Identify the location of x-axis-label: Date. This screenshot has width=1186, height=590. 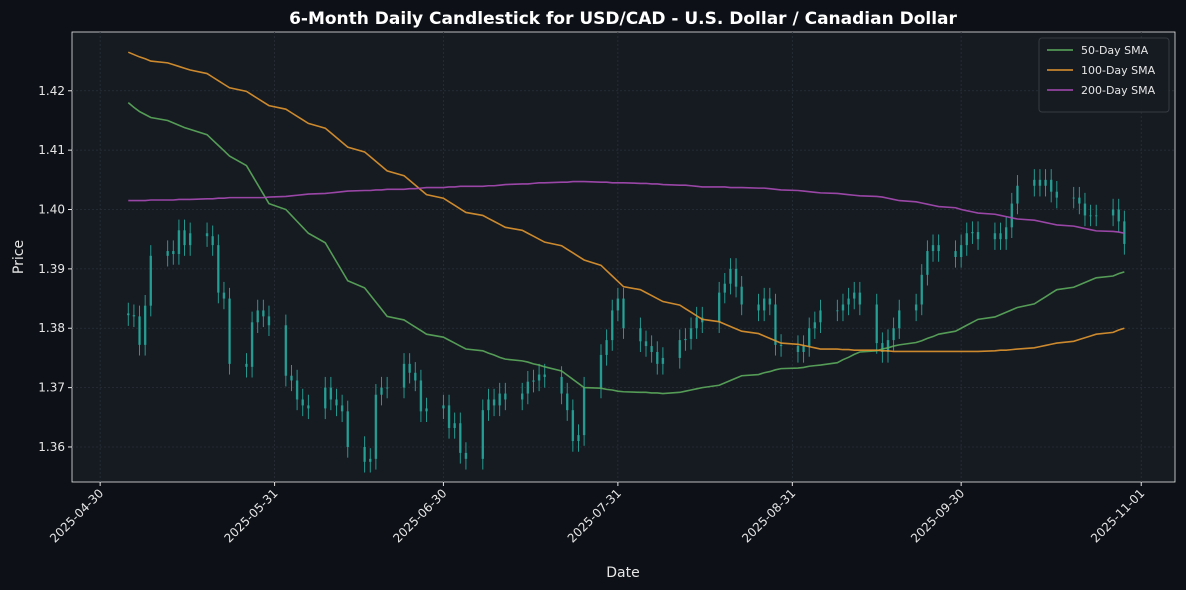
(622, 573).